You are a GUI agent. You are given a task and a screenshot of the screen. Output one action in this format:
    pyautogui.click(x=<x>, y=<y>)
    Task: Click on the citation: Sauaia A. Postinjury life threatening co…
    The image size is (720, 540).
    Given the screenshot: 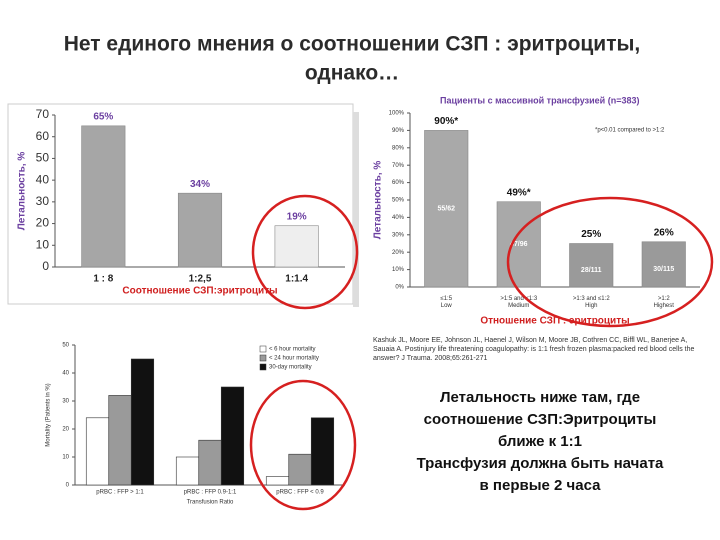 What is the action you would take?
    pyautogui.click(x=534, y=349)
    